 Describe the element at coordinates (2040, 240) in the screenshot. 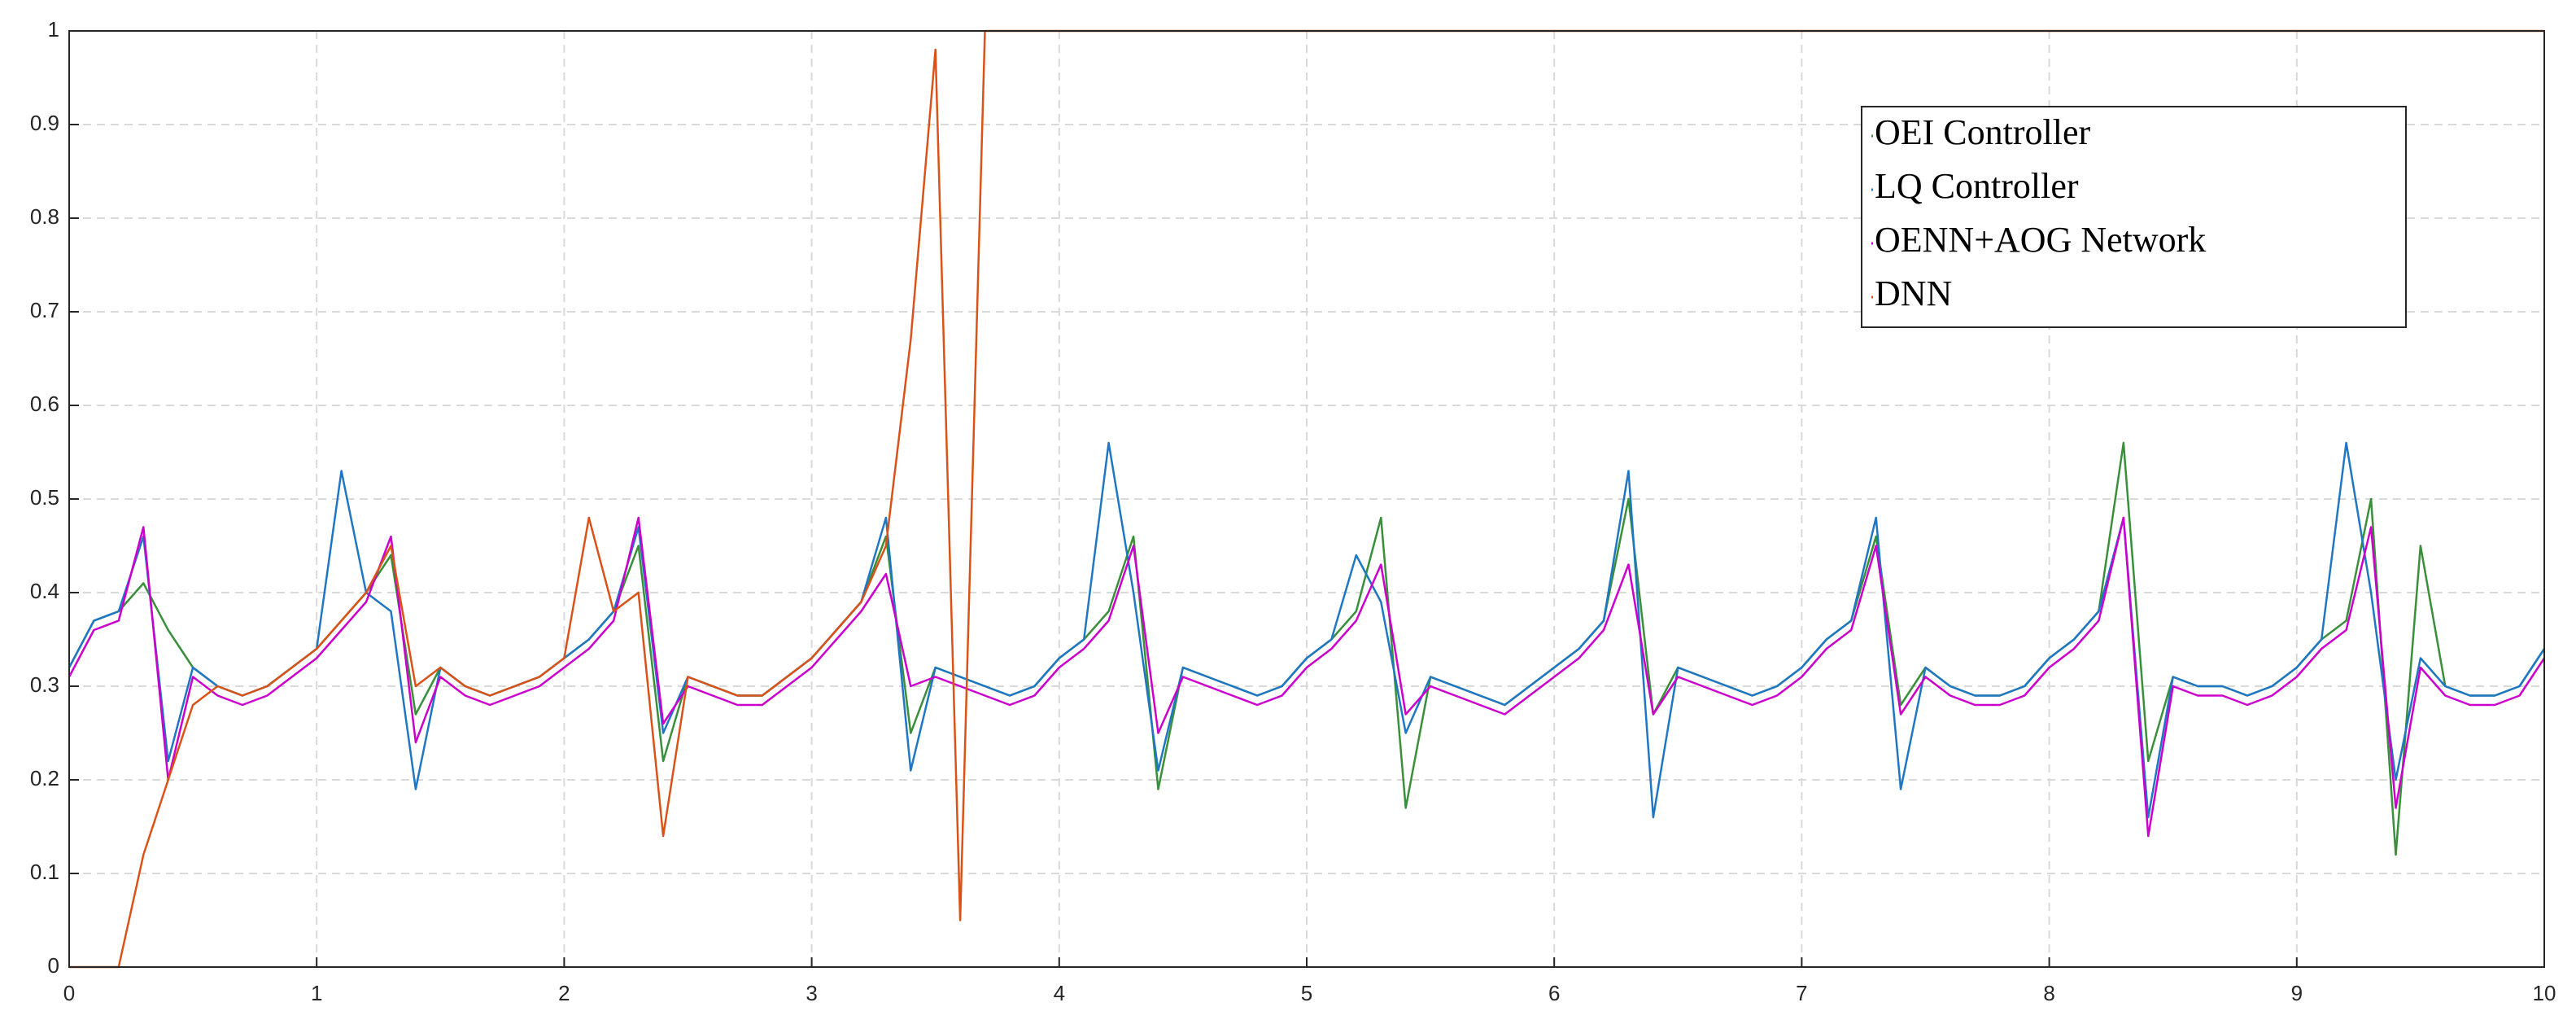

I see `legend-label: OENN+AOG Network` at that location.